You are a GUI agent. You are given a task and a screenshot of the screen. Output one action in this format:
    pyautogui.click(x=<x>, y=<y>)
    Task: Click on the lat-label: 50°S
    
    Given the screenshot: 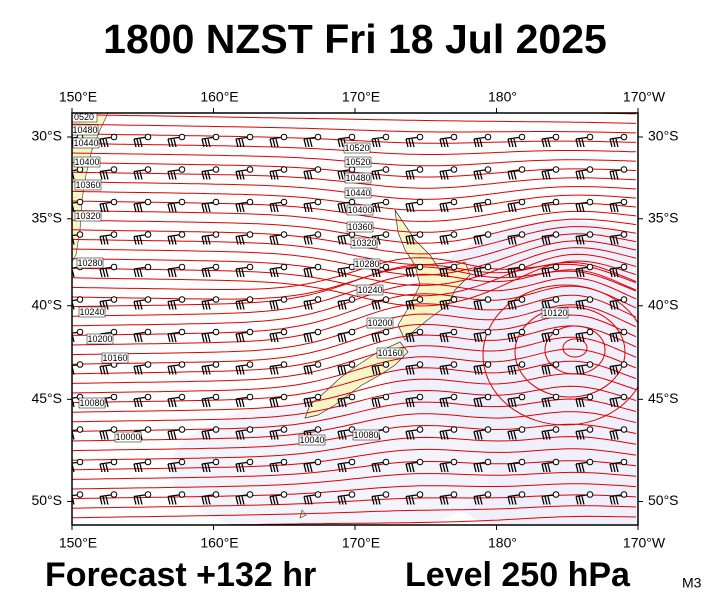 What is the action you would take?
    pyautogui.click(x=46, y=500)
    